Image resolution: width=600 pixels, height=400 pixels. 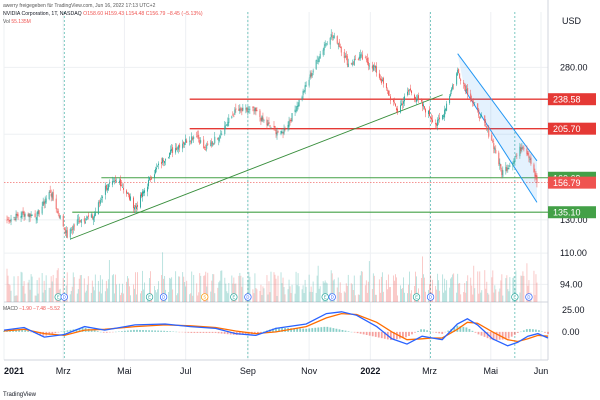 I want to click on volume-value: 55.135M, so click(x=21, y=22).